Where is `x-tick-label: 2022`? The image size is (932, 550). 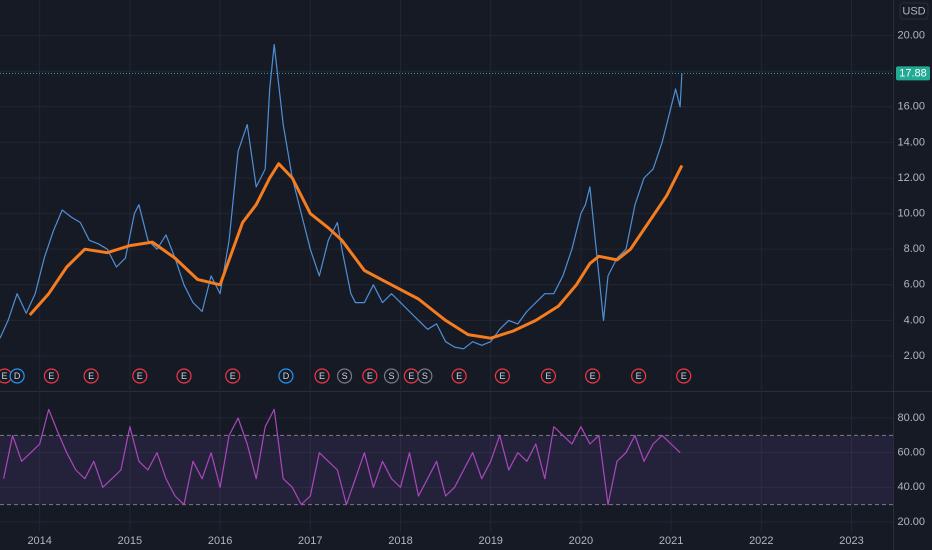 x-tick-label: 2022 is located at coordinates (761, 541).